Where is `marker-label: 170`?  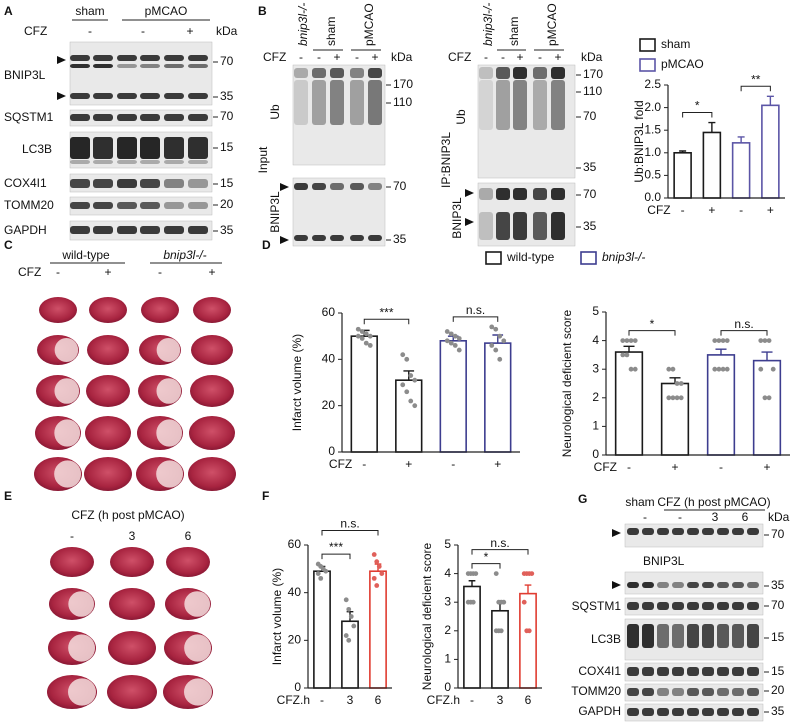 marker-label: 170 is located at coordinates (593, 74).